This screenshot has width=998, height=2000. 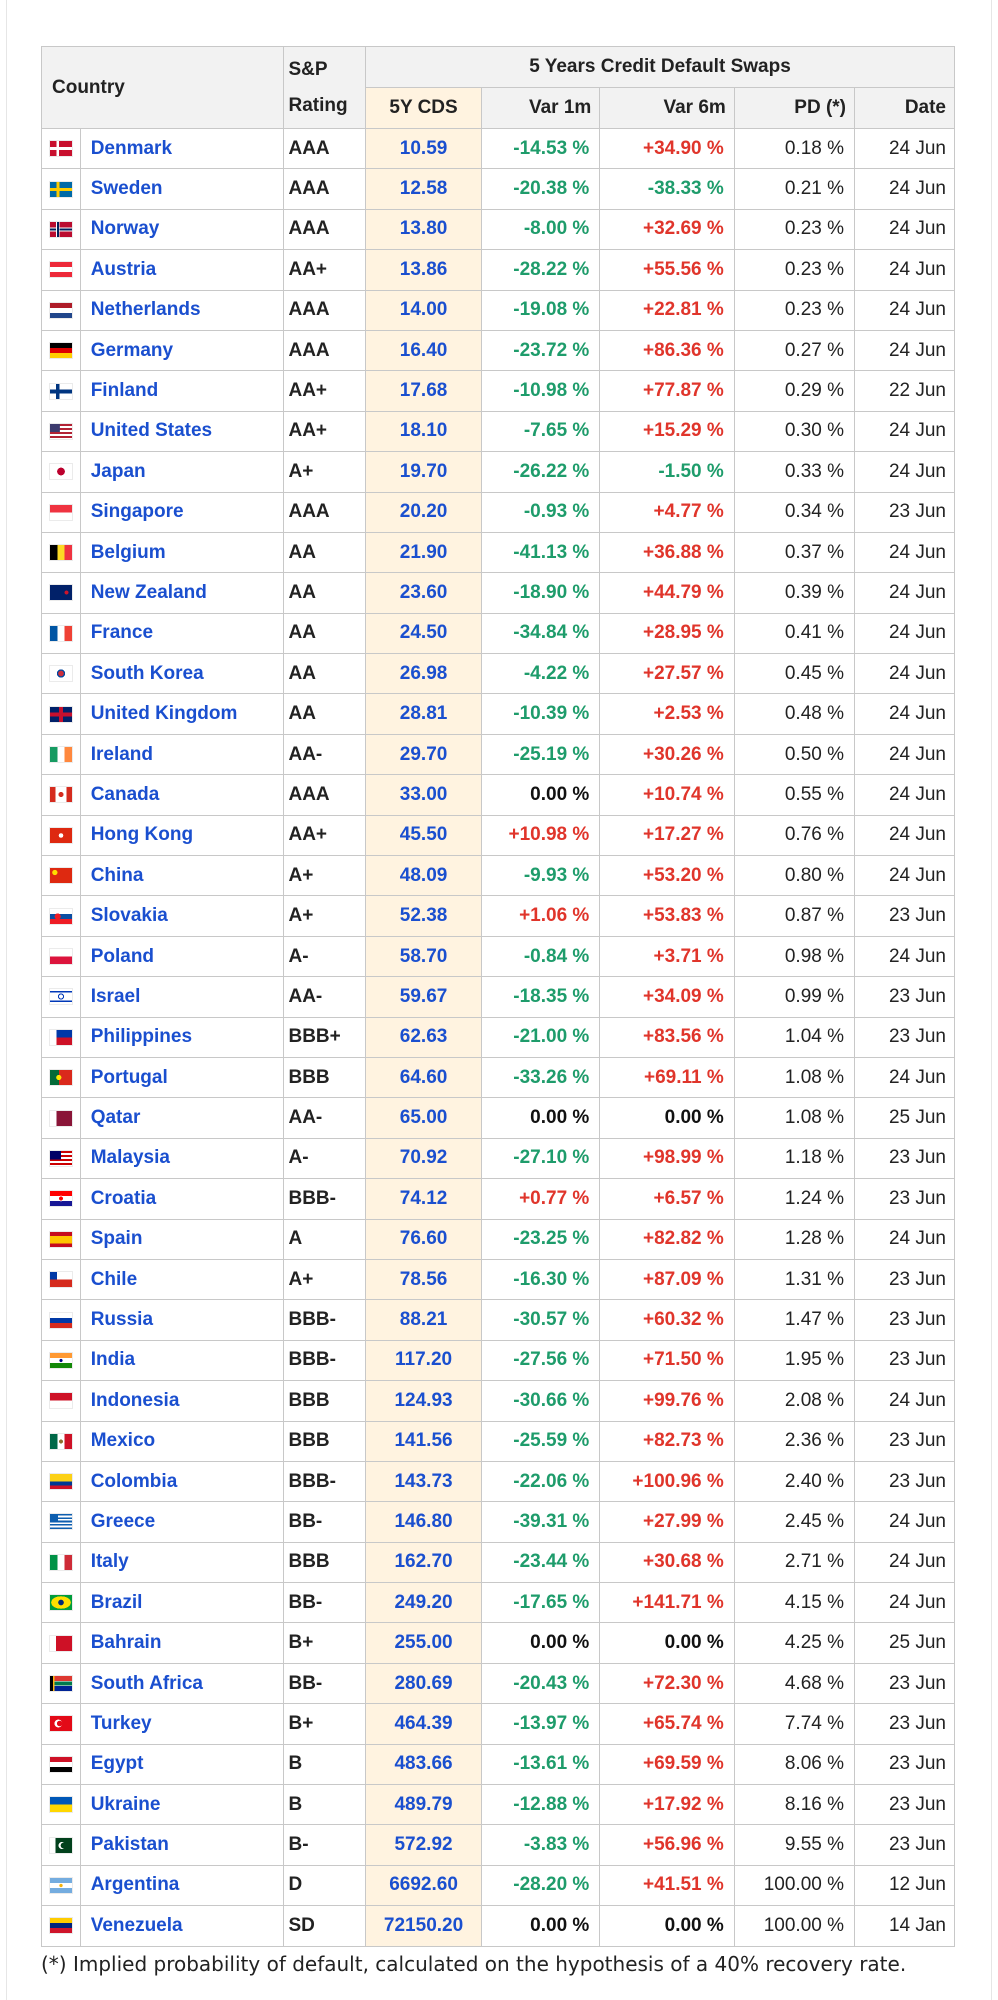 What do you see at coordinates (541, 1239) in the screenshot?
I see `var-1m-value: -23.25 %` at bounding box center [541, 1239].